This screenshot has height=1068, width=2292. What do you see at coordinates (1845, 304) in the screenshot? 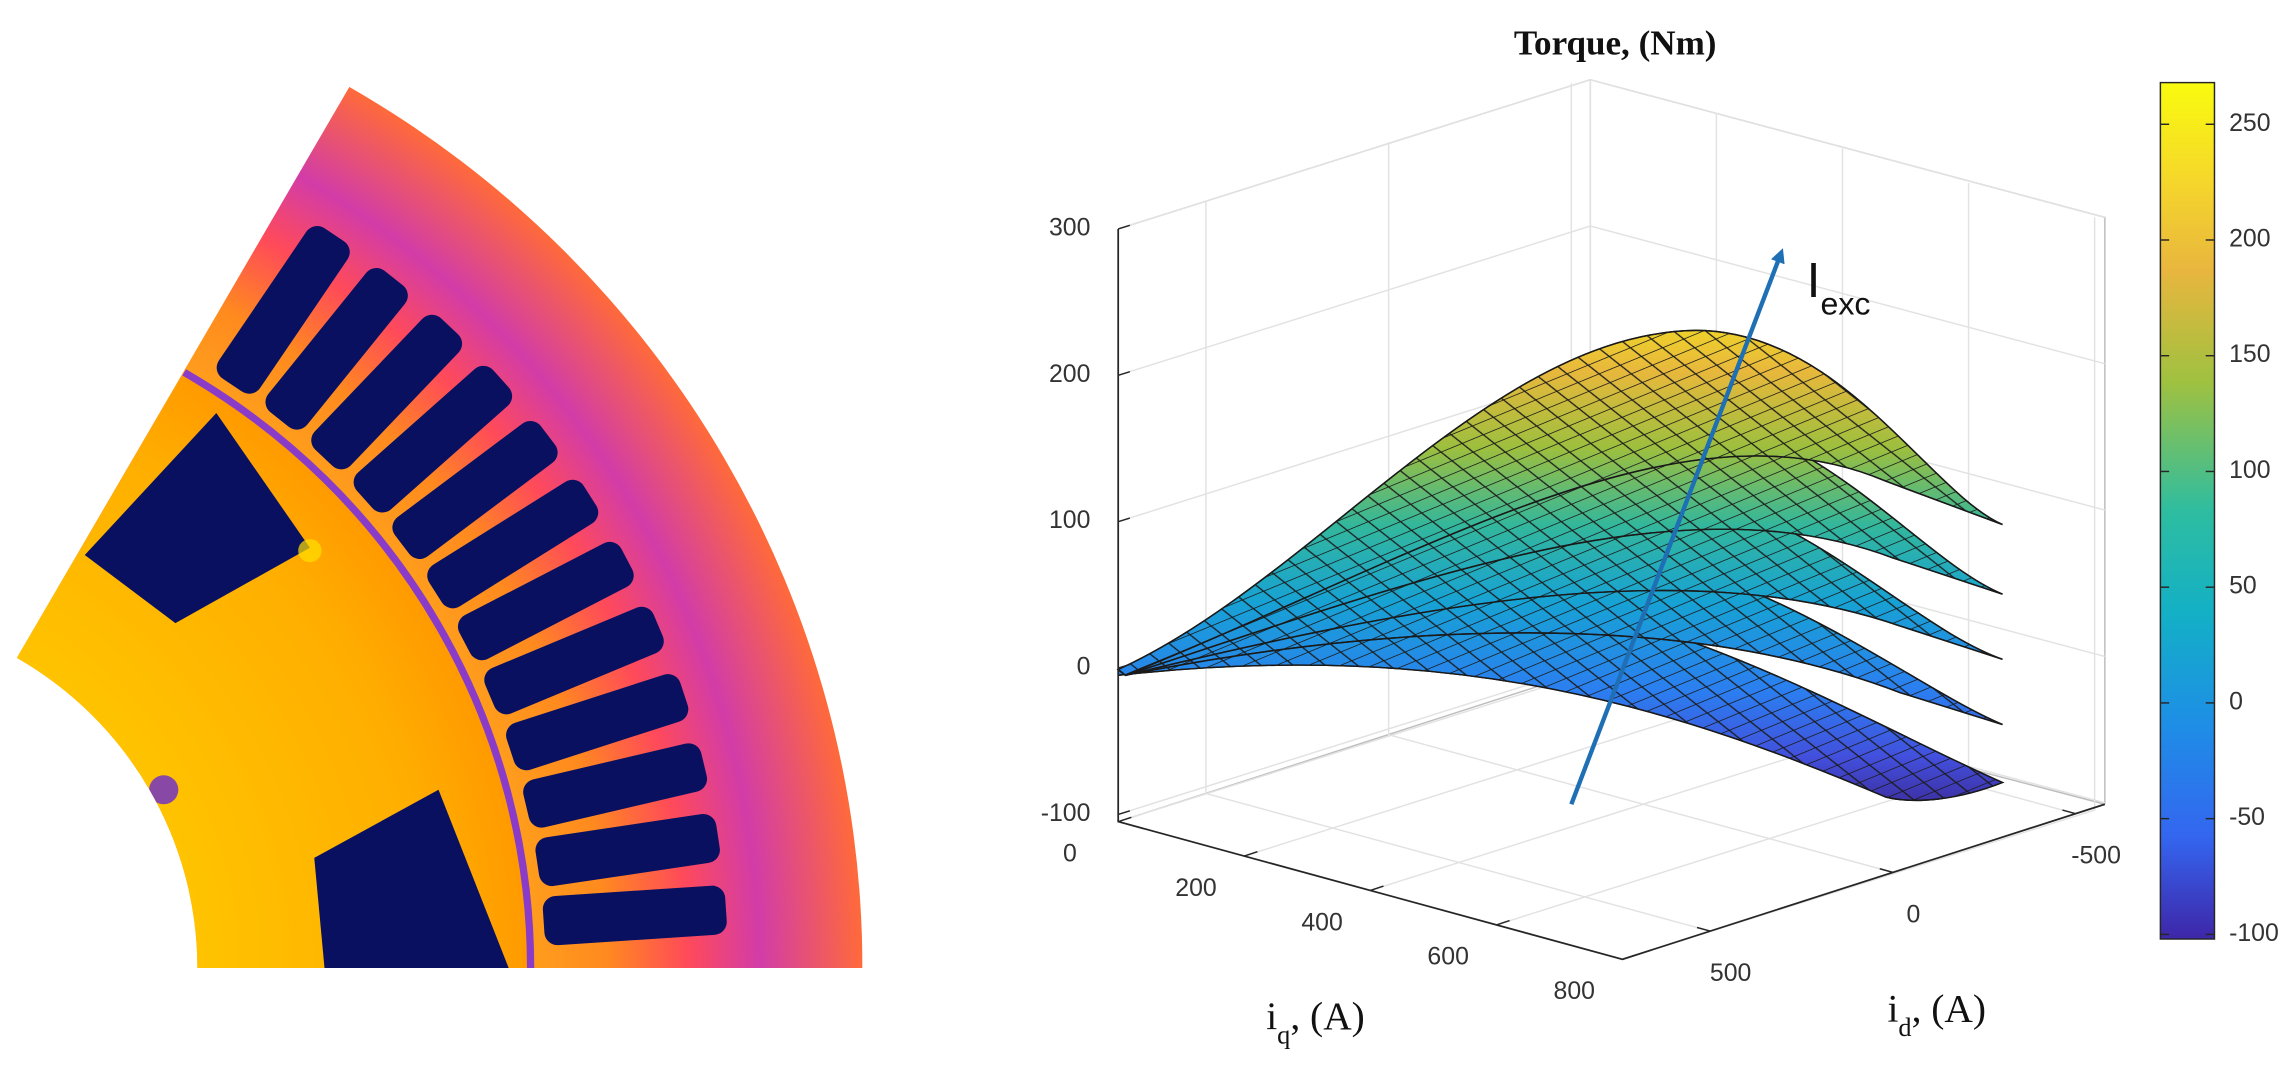
I see `annotation-sub: exc` at bounding box center [1845, 304].